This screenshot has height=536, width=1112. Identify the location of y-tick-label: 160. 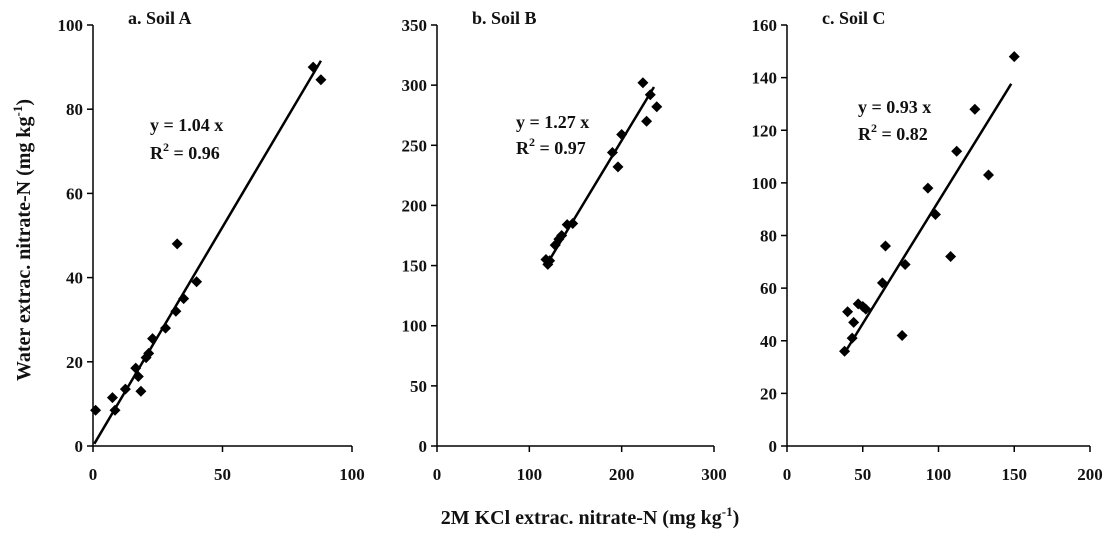
(765, 25).